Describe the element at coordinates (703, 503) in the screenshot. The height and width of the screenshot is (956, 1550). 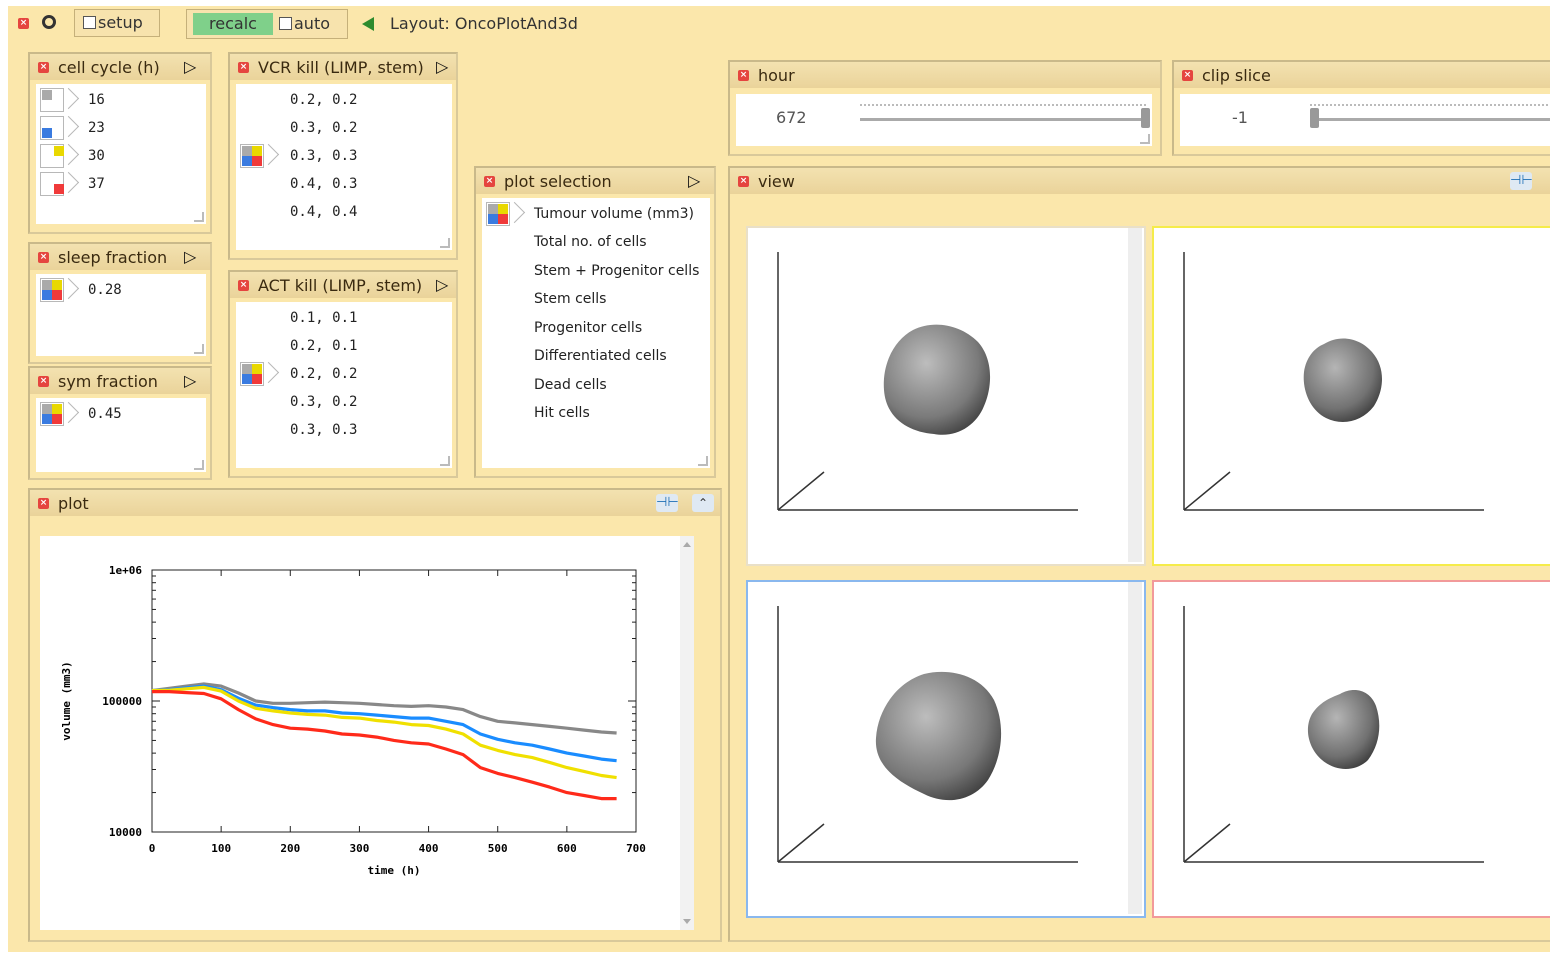
I see `collapse-icon: ⌃` at that location.